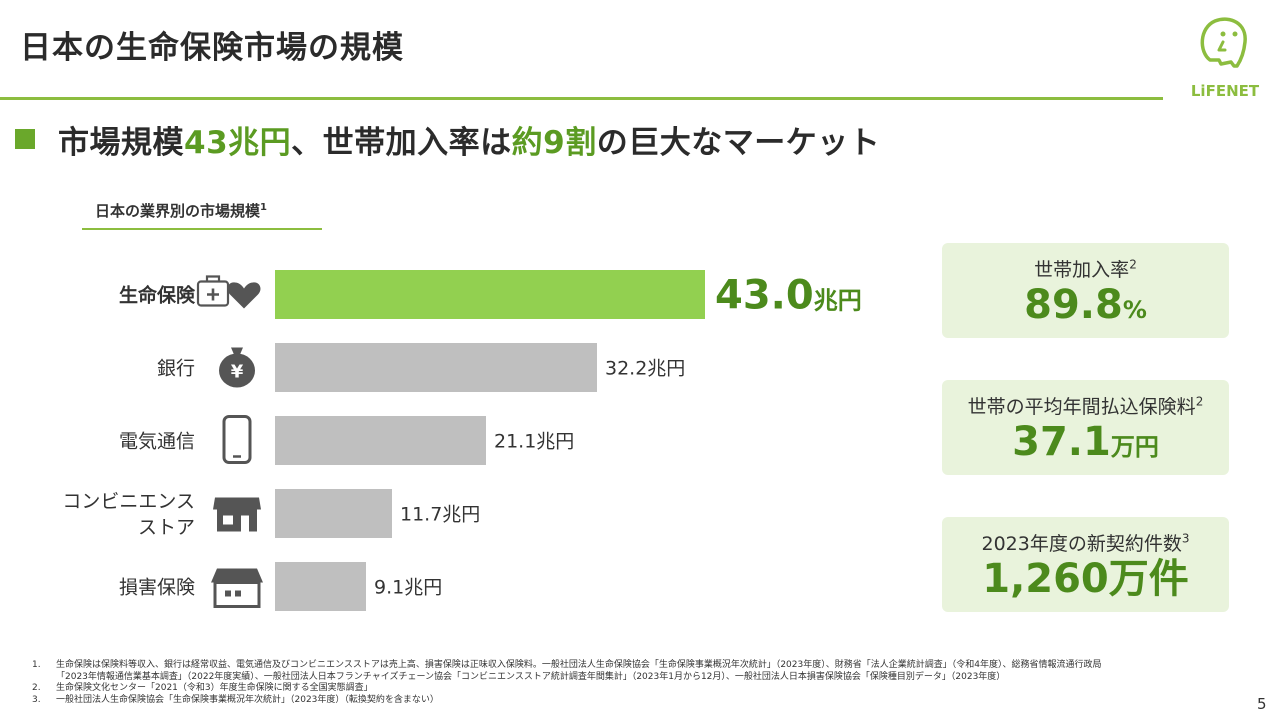 The height and width of the screenshot is (720, 1280). What do you see at coordinates (1061, 442) in the screenshot?
I see `stat-value-number: 37.1` at bounding box center [1061, 442].